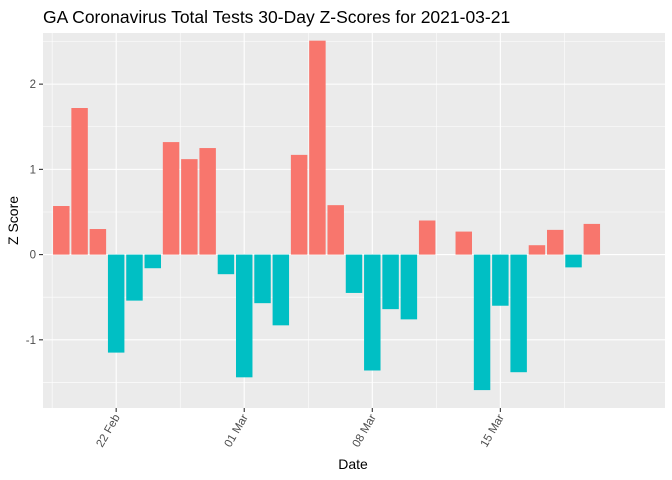  What do you see at coordinates (493, 430) in the screenshot?
I see `x-tick-label: 15 Mar` at bounding box center [493, 430].